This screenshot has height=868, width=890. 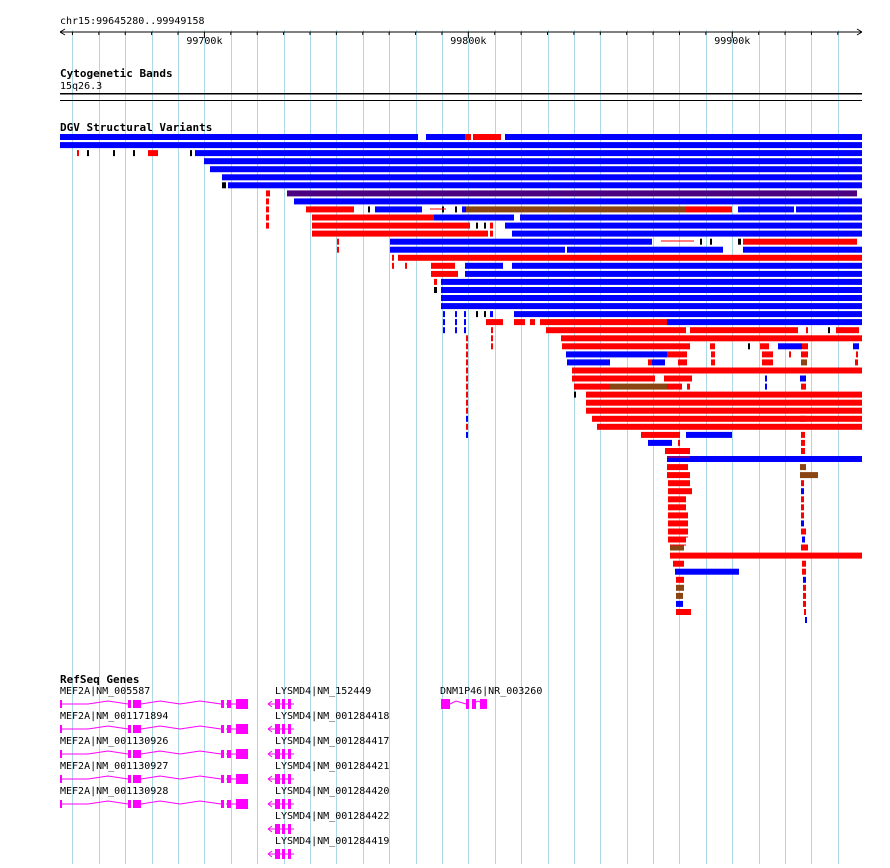 What do you see at coordinates (461, 94) in the screenshot?
I see `cytoband-bar` at bounding box center [461, 94].